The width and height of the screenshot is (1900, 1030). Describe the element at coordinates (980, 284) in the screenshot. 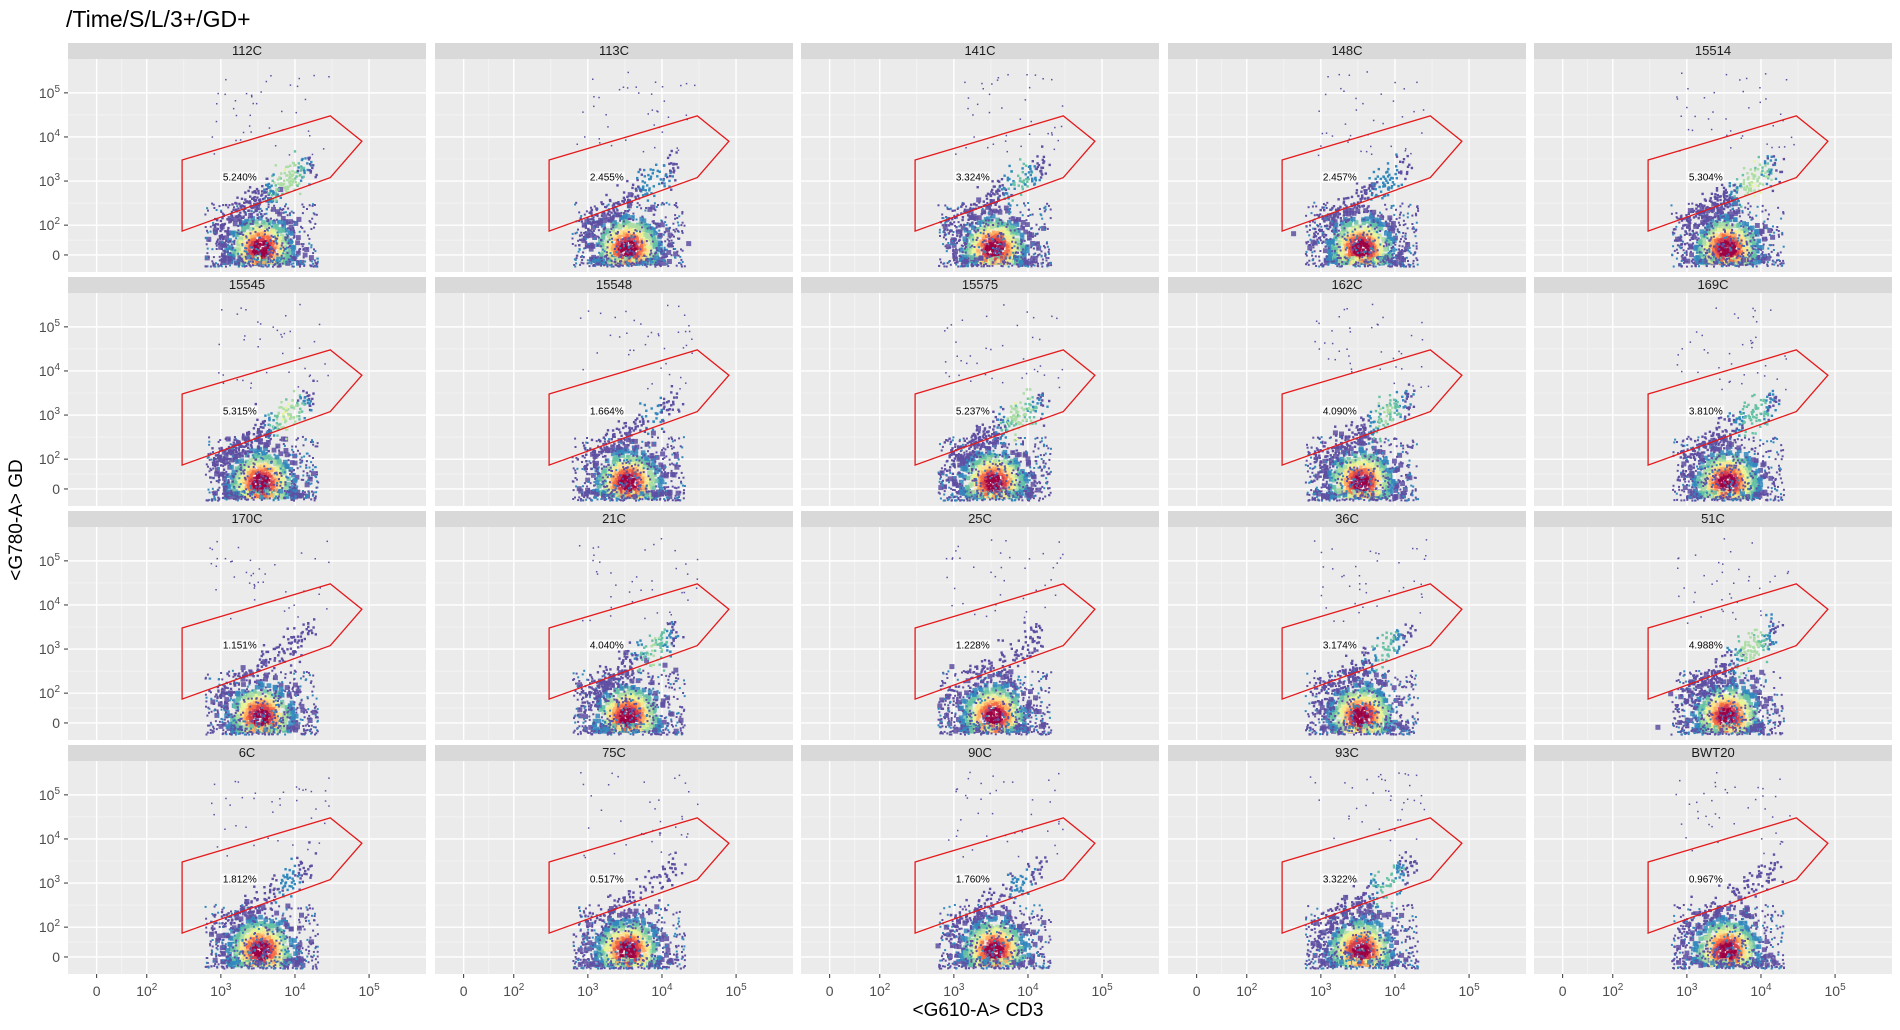

I see `facet-strip-label: 15575` at that location.